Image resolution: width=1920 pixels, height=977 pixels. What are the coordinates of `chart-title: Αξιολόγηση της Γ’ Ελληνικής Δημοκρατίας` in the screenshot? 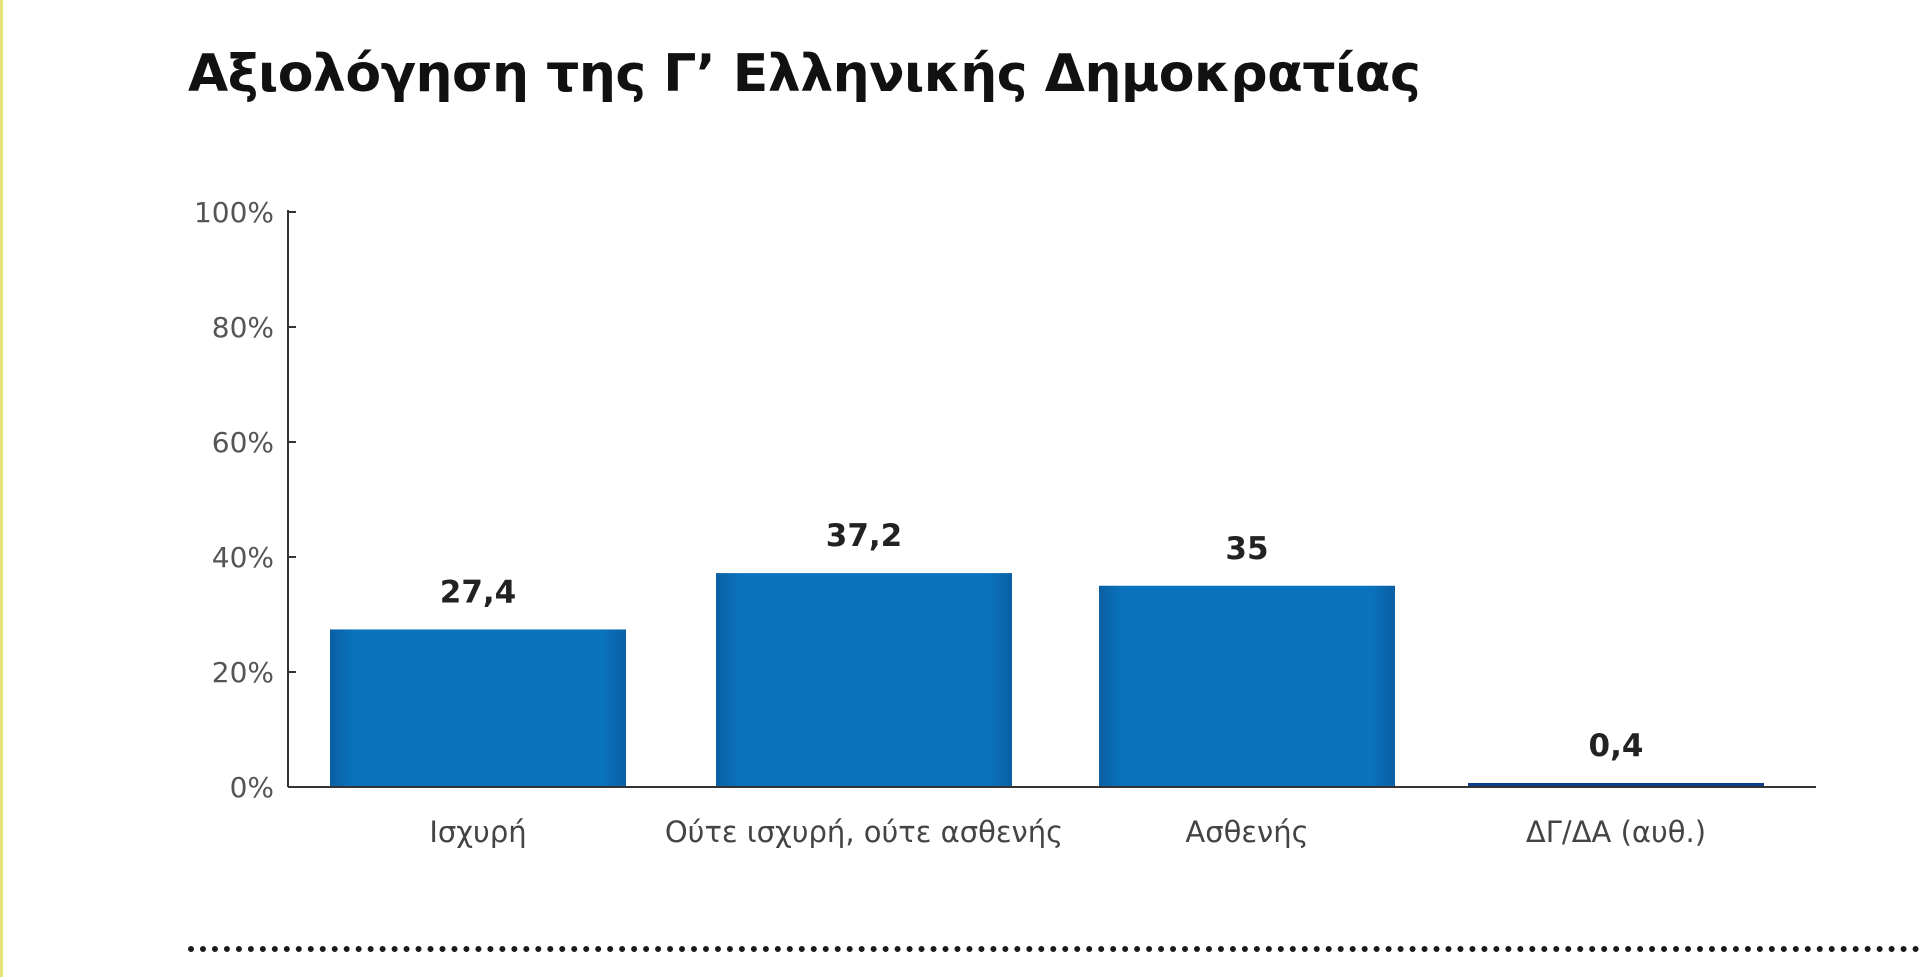 It's located at (804, 74).